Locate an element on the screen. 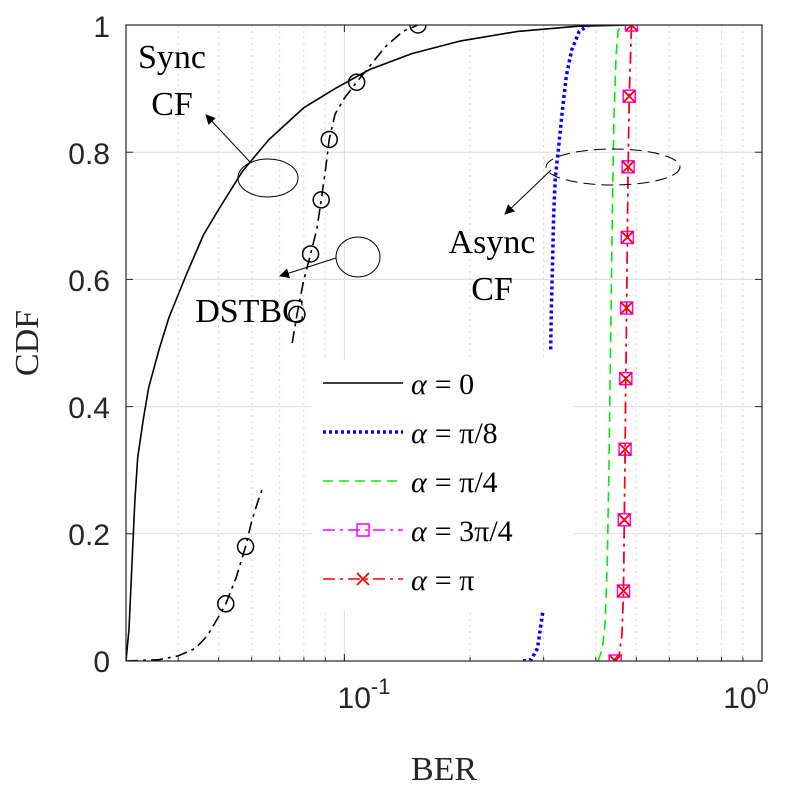 This screenshot has height=790, width=793. sync-cf-arrow is located at coordinates (228, 138).